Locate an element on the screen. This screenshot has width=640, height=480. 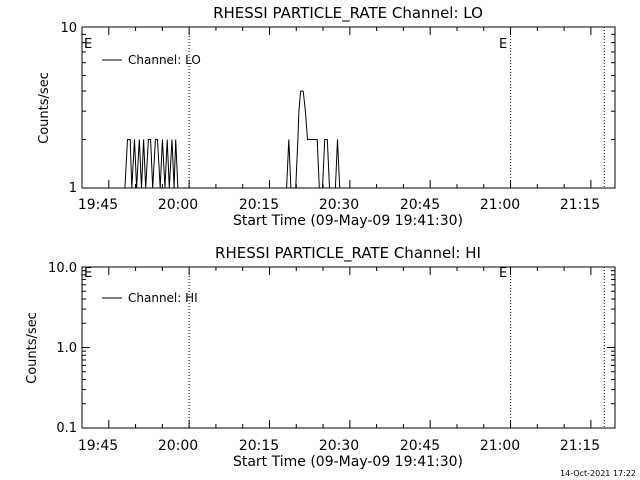
legend-label: Channel: HI is located at coordinates (163, 298).